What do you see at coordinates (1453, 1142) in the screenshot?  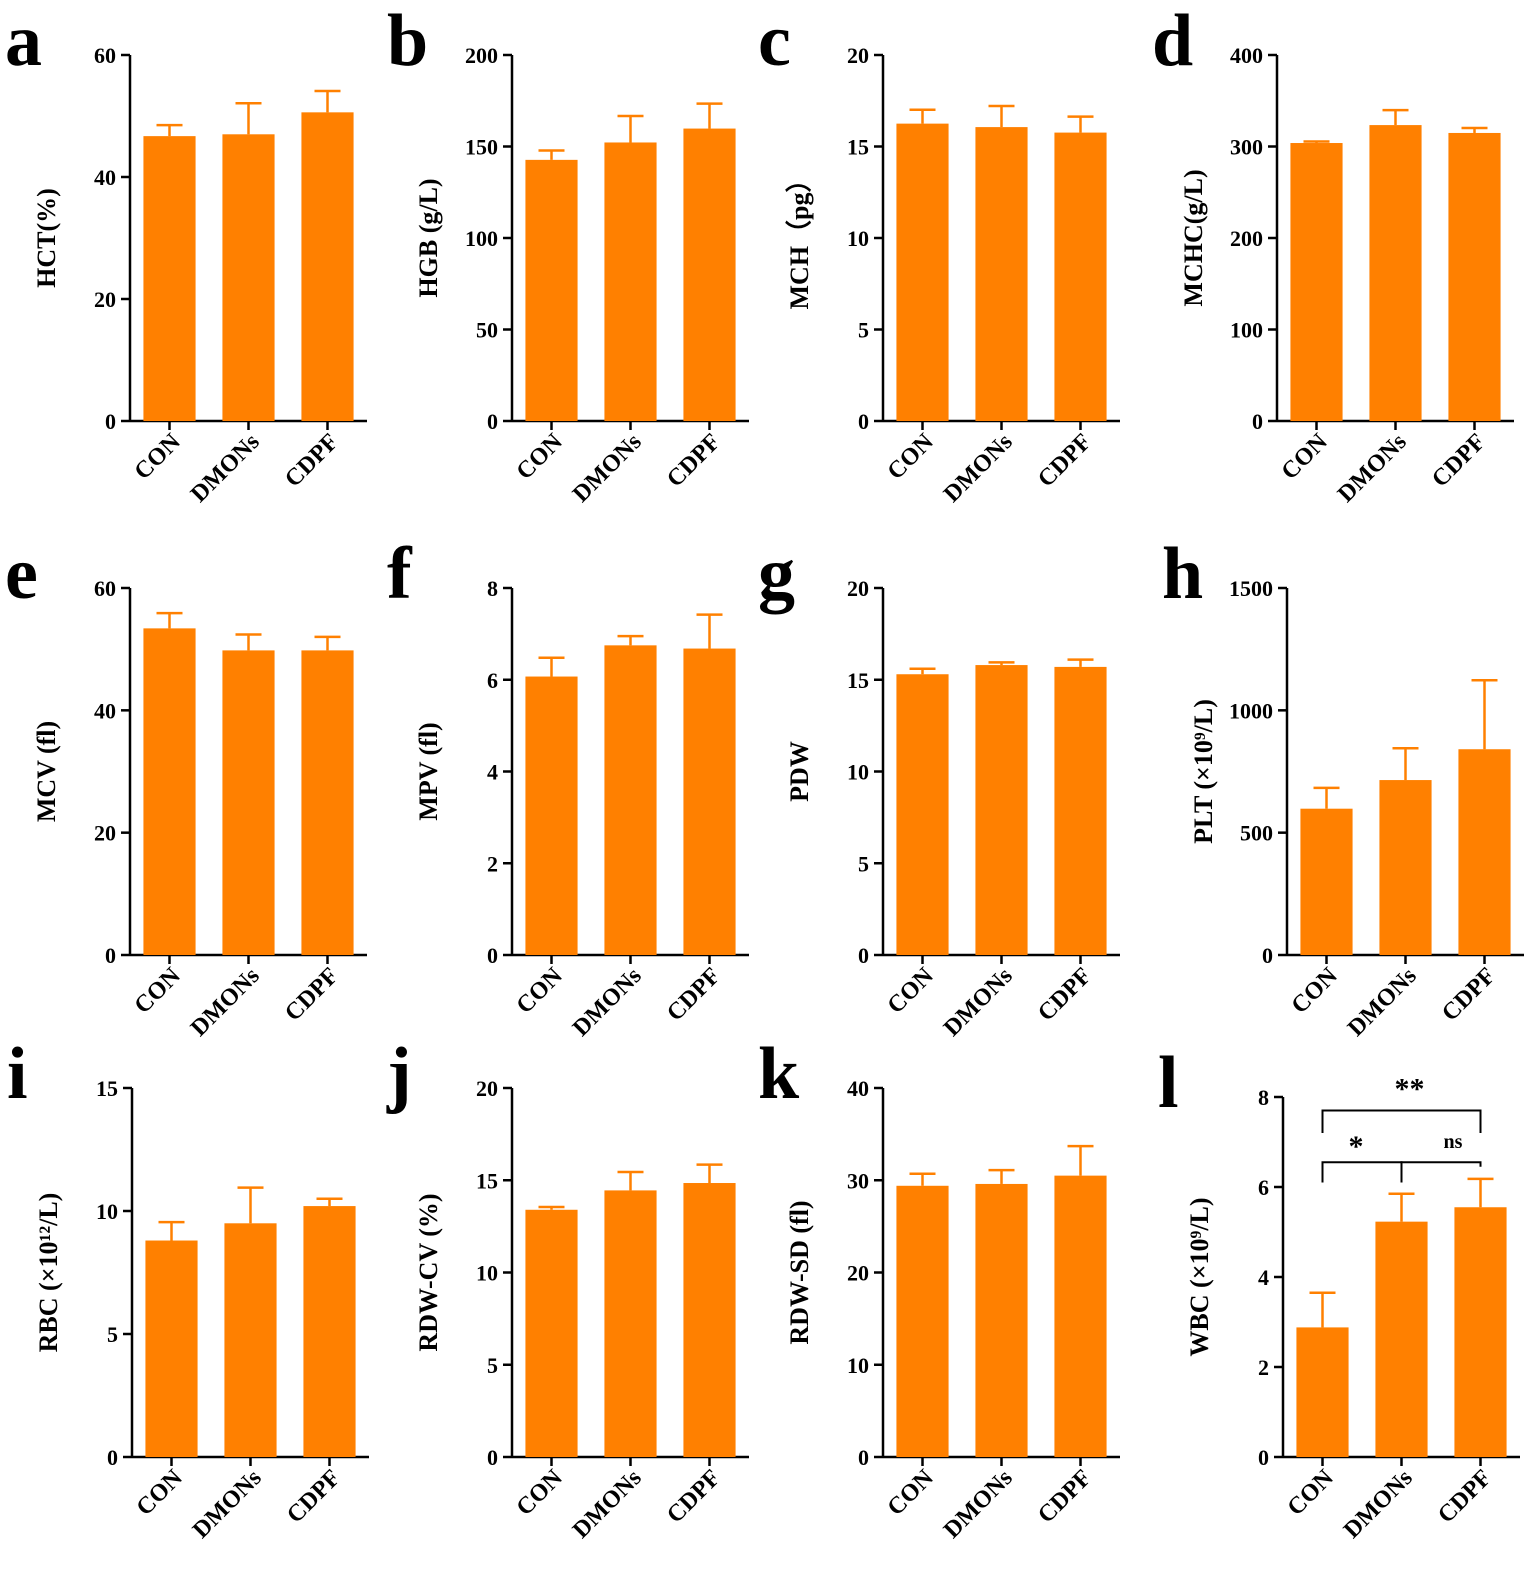 I see `significance-label: ns` at bounding box center [1453, 1142].